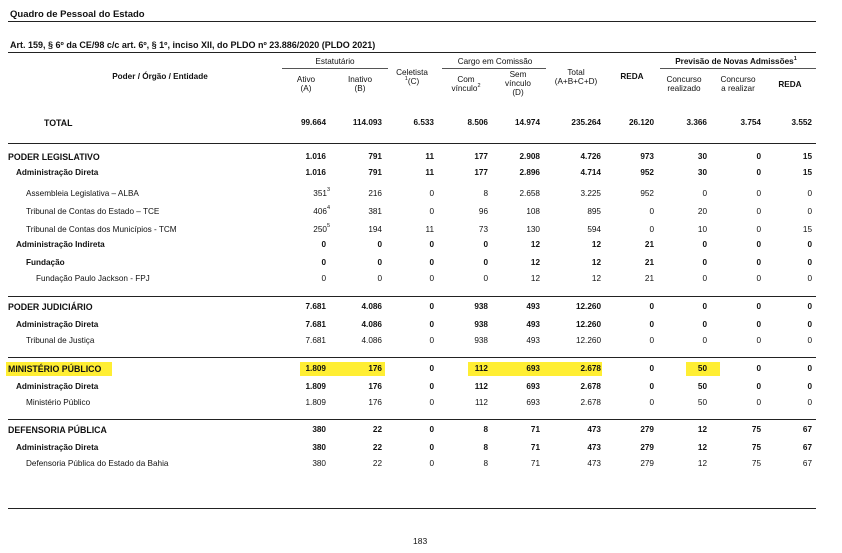  I want to click on cell-com: 112, so click(481, 402).